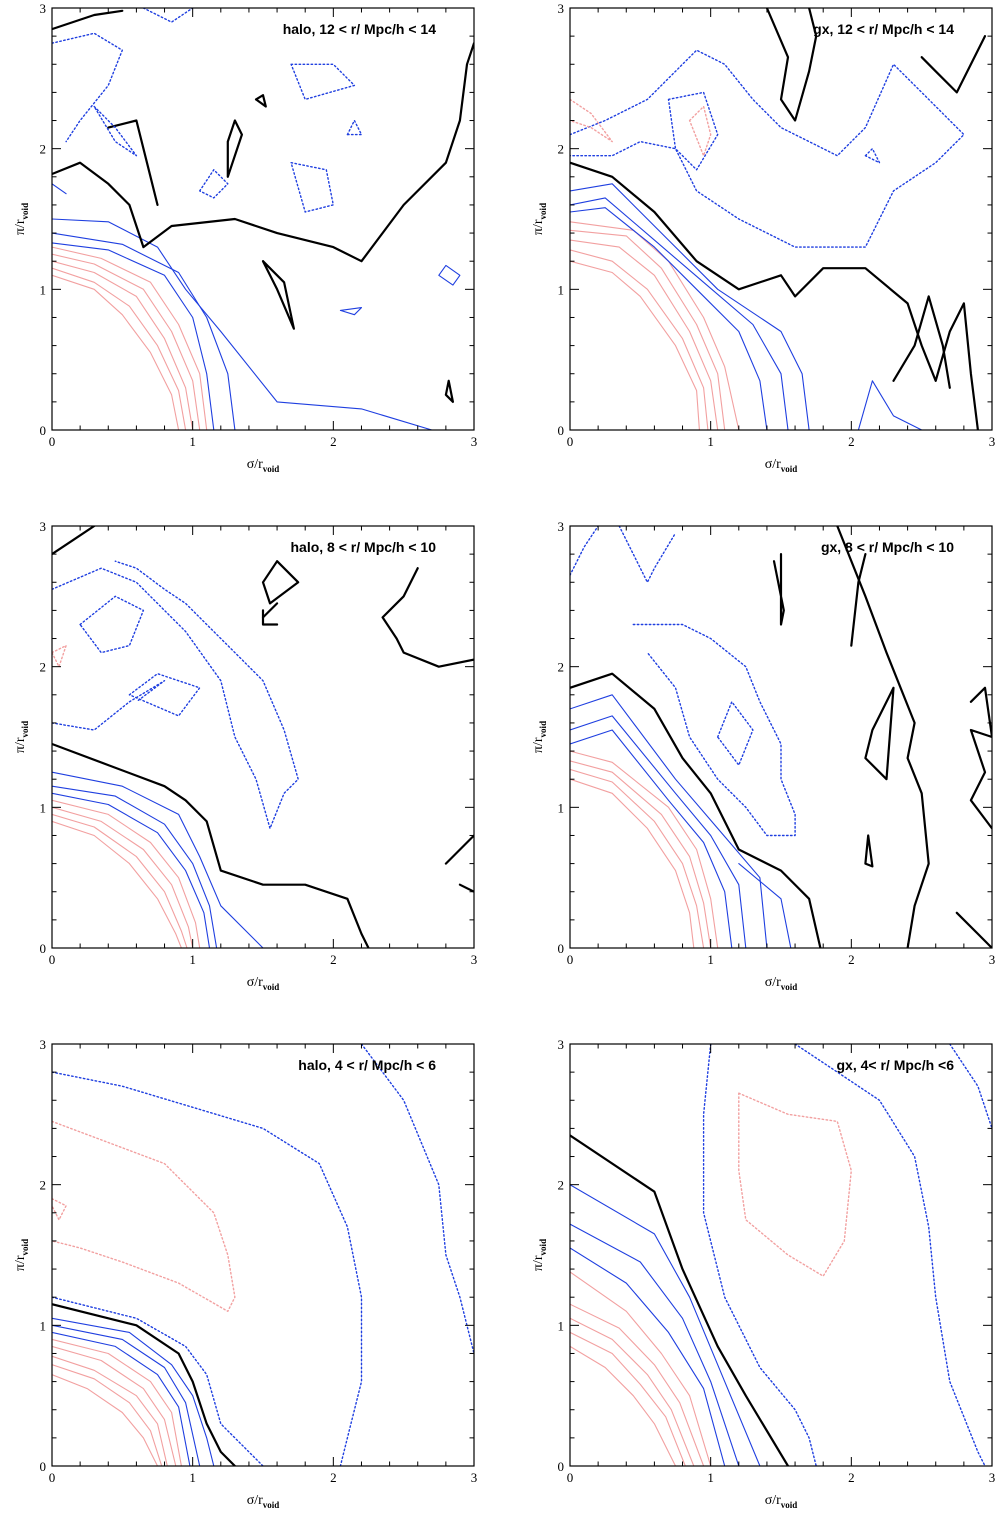  Describe the element at coordinates (367, 1065) in the screenshot. I see `panel-title: halo, 4 < r/ Mpc/h < 6` at that location.